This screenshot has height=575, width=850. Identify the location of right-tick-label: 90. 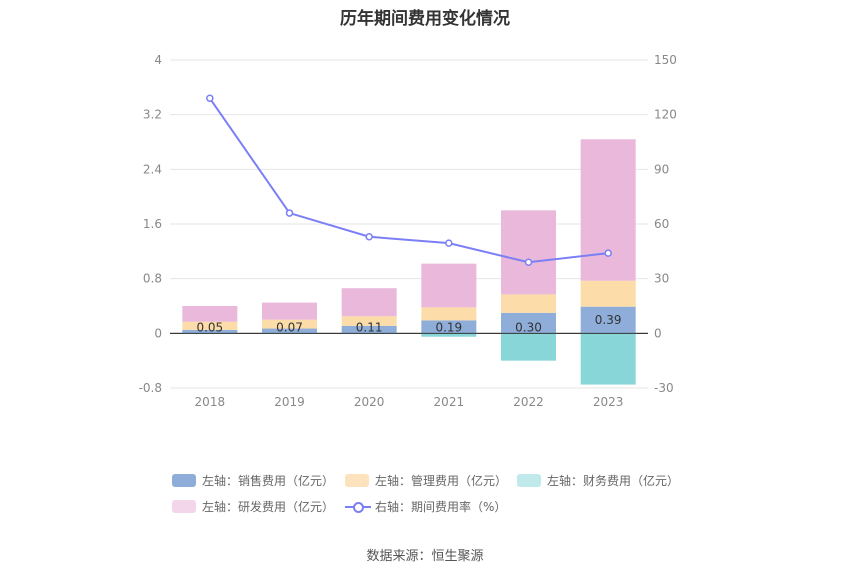
(661, 169).